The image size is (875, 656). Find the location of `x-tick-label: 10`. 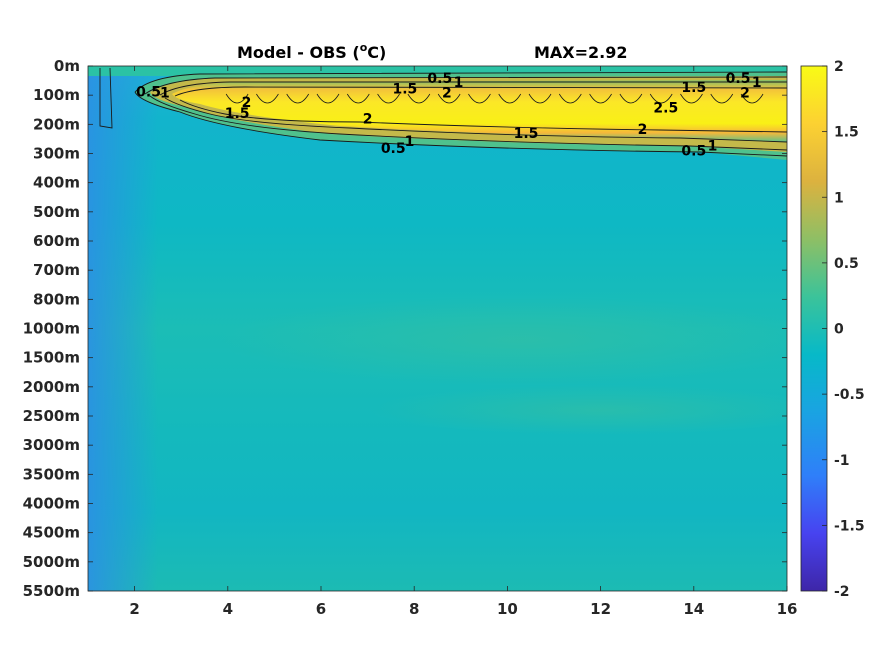

x-tick-label: 10 is located at coordinates (507, 609).